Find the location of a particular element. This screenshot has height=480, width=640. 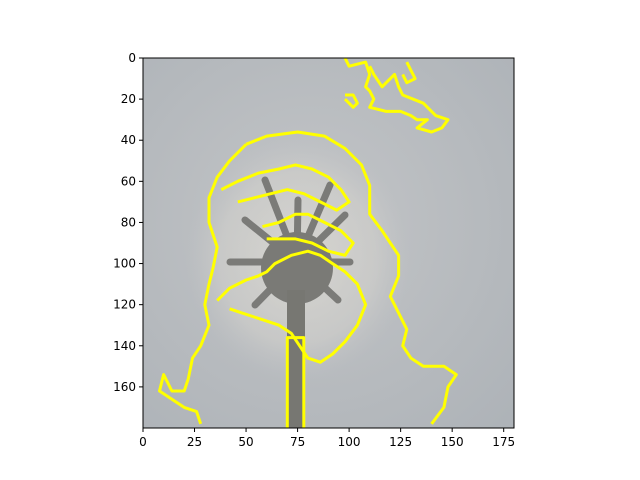

y-tick-label: 120 is located at coordinates (124, 305).